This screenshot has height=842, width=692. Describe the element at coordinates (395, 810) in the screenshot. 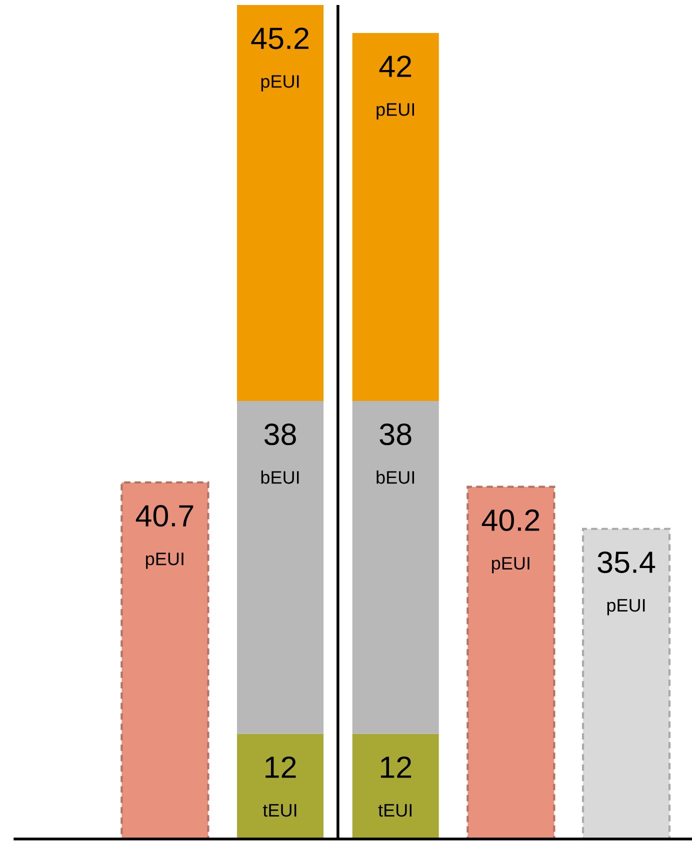

I see `text: tEUI` at that location.